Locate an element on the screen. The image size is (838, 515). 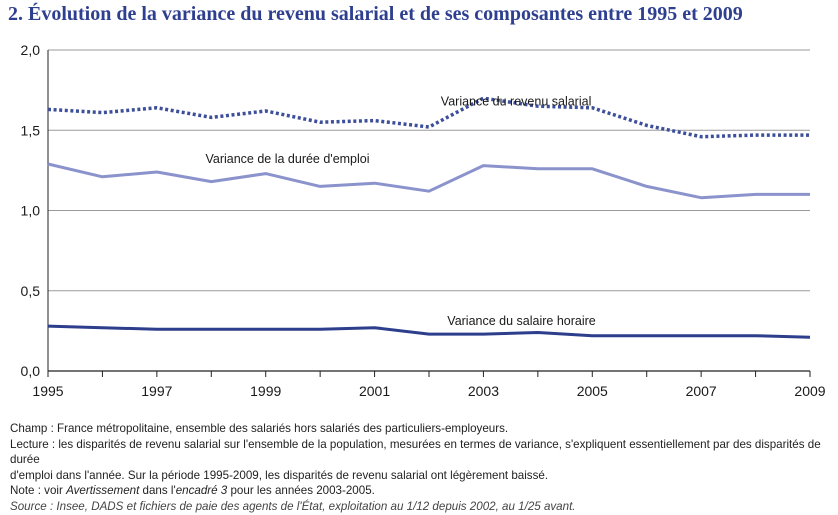
y-tick-label: 0,5 is located at coordinates (31, 291).